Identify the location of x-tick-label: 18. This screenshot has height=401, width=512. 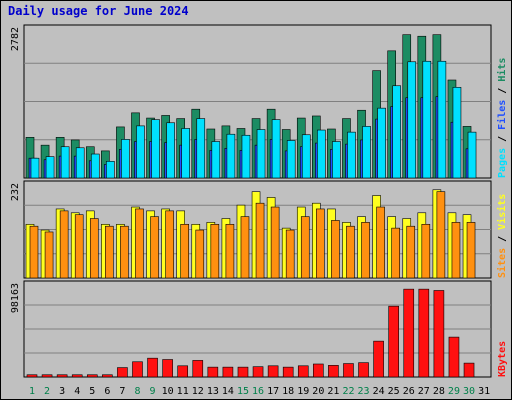
(288, 391).